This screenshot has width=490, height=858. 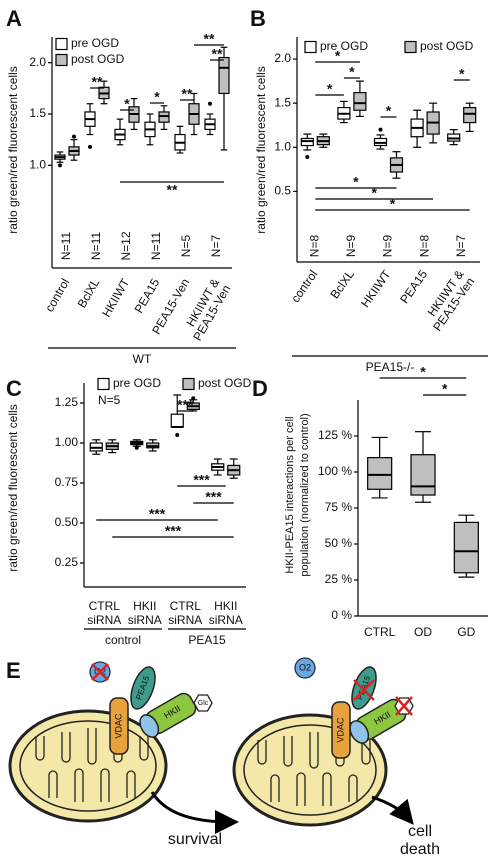 What do you see at coordinates (258, 18) in the screenshot?
I see `panel-letter: B` at bounding box center [258, 18].